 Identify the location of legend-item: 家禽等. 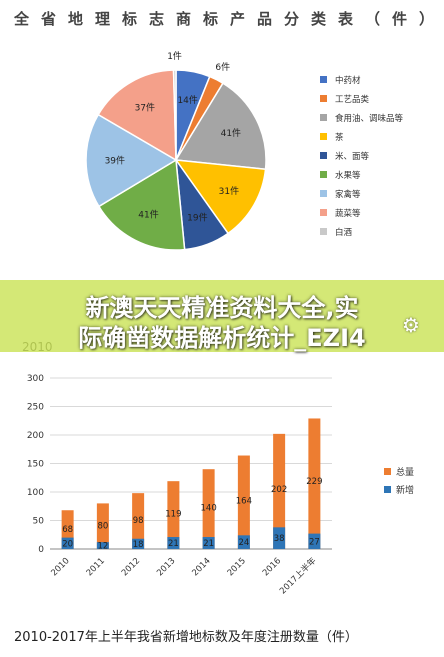
(361, 193).